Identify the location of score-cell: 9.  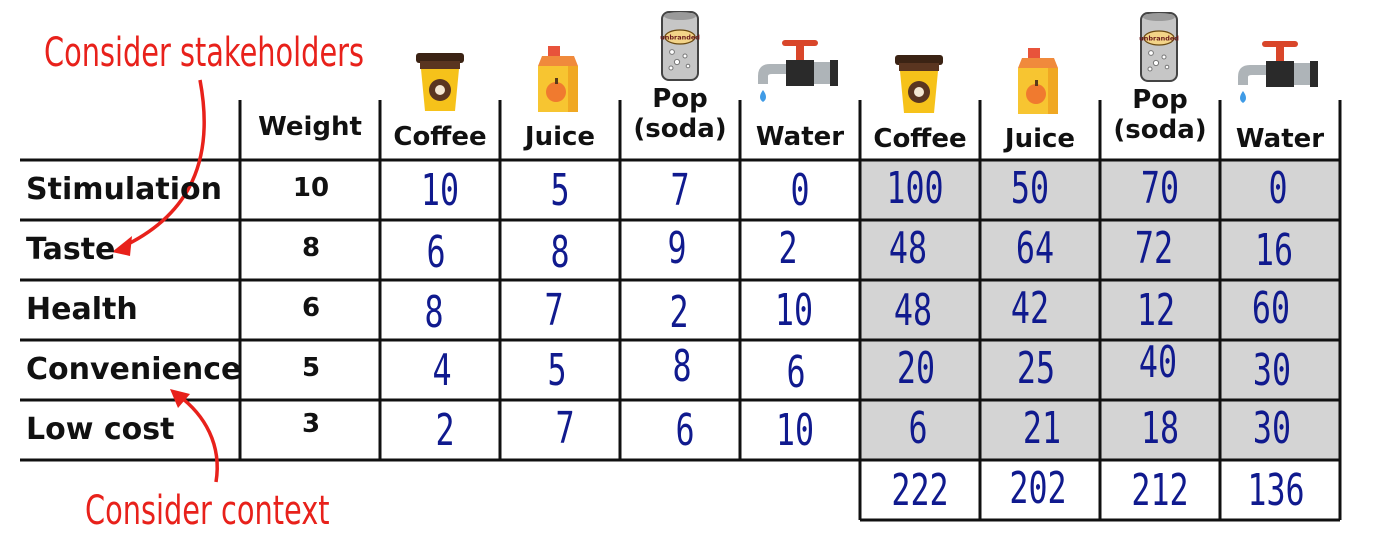
(677, 248).